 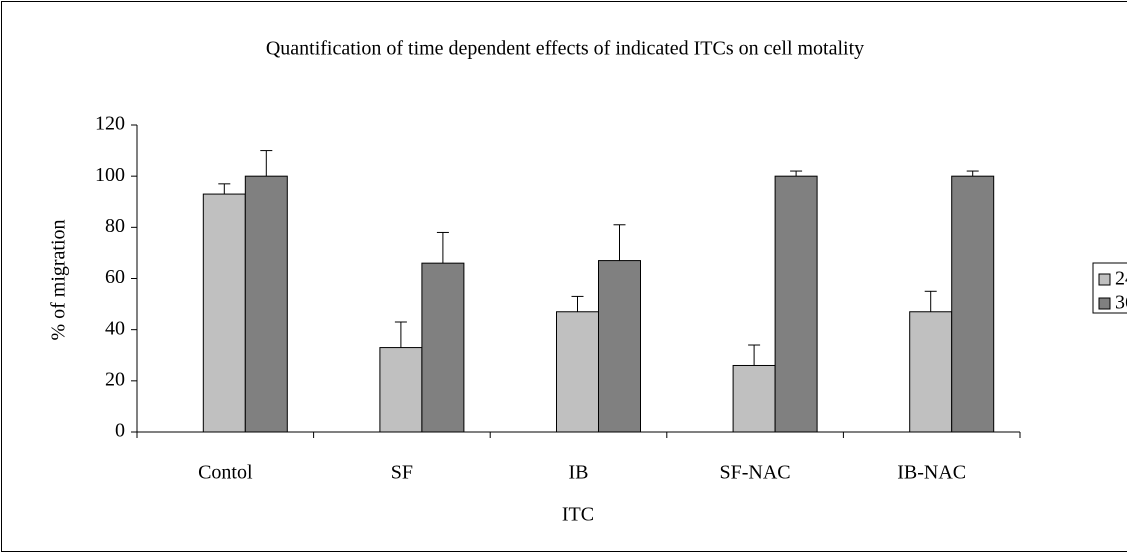 I want to click on y-axis-label: % of migration, so click(x=59, y=279).